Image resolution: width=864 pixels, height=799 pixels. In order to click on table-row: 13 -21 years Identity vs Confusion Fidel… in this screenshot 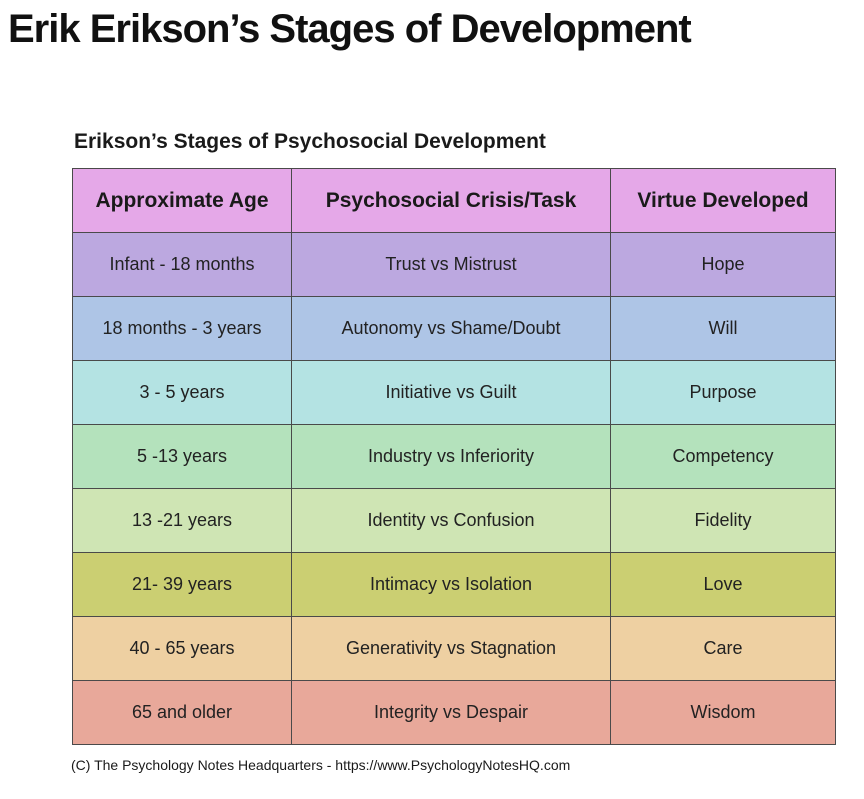, I will do `click(454, 520)`.